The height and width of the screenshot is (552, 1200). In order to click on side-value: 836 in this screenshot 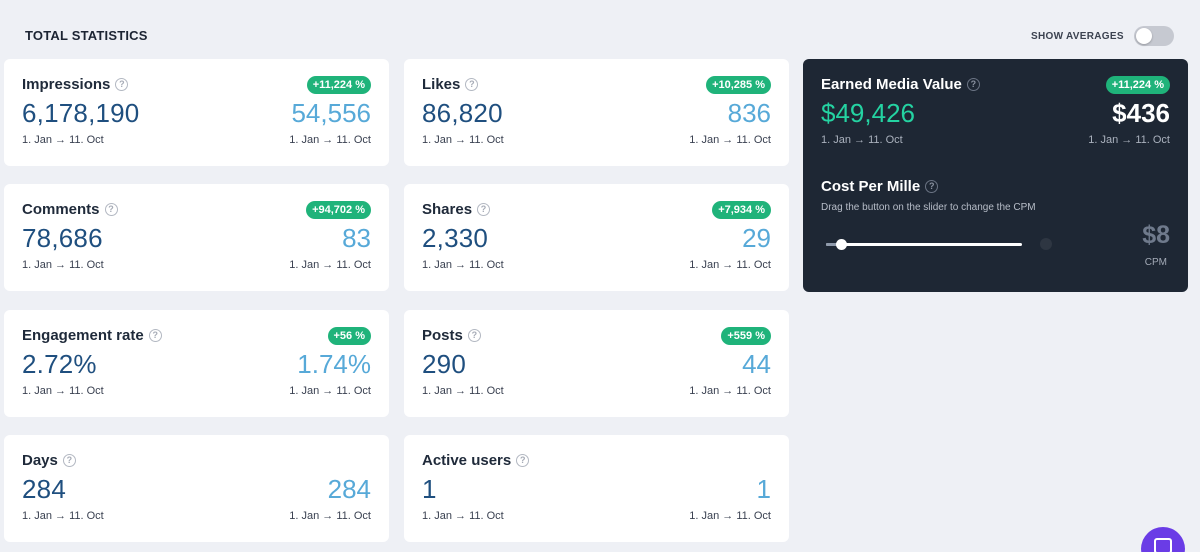, I will do `click(749, 113)`.